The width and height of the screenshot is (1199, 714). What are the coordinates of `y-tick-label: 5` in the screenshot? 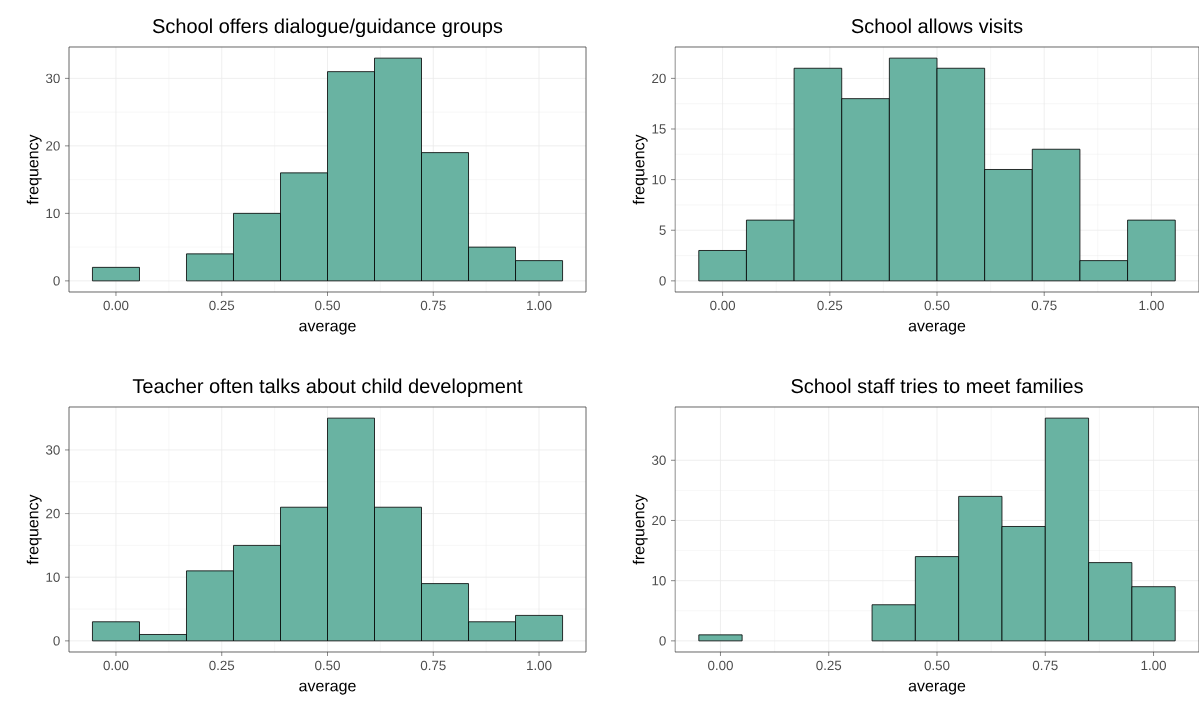 It's located at (662, 230).